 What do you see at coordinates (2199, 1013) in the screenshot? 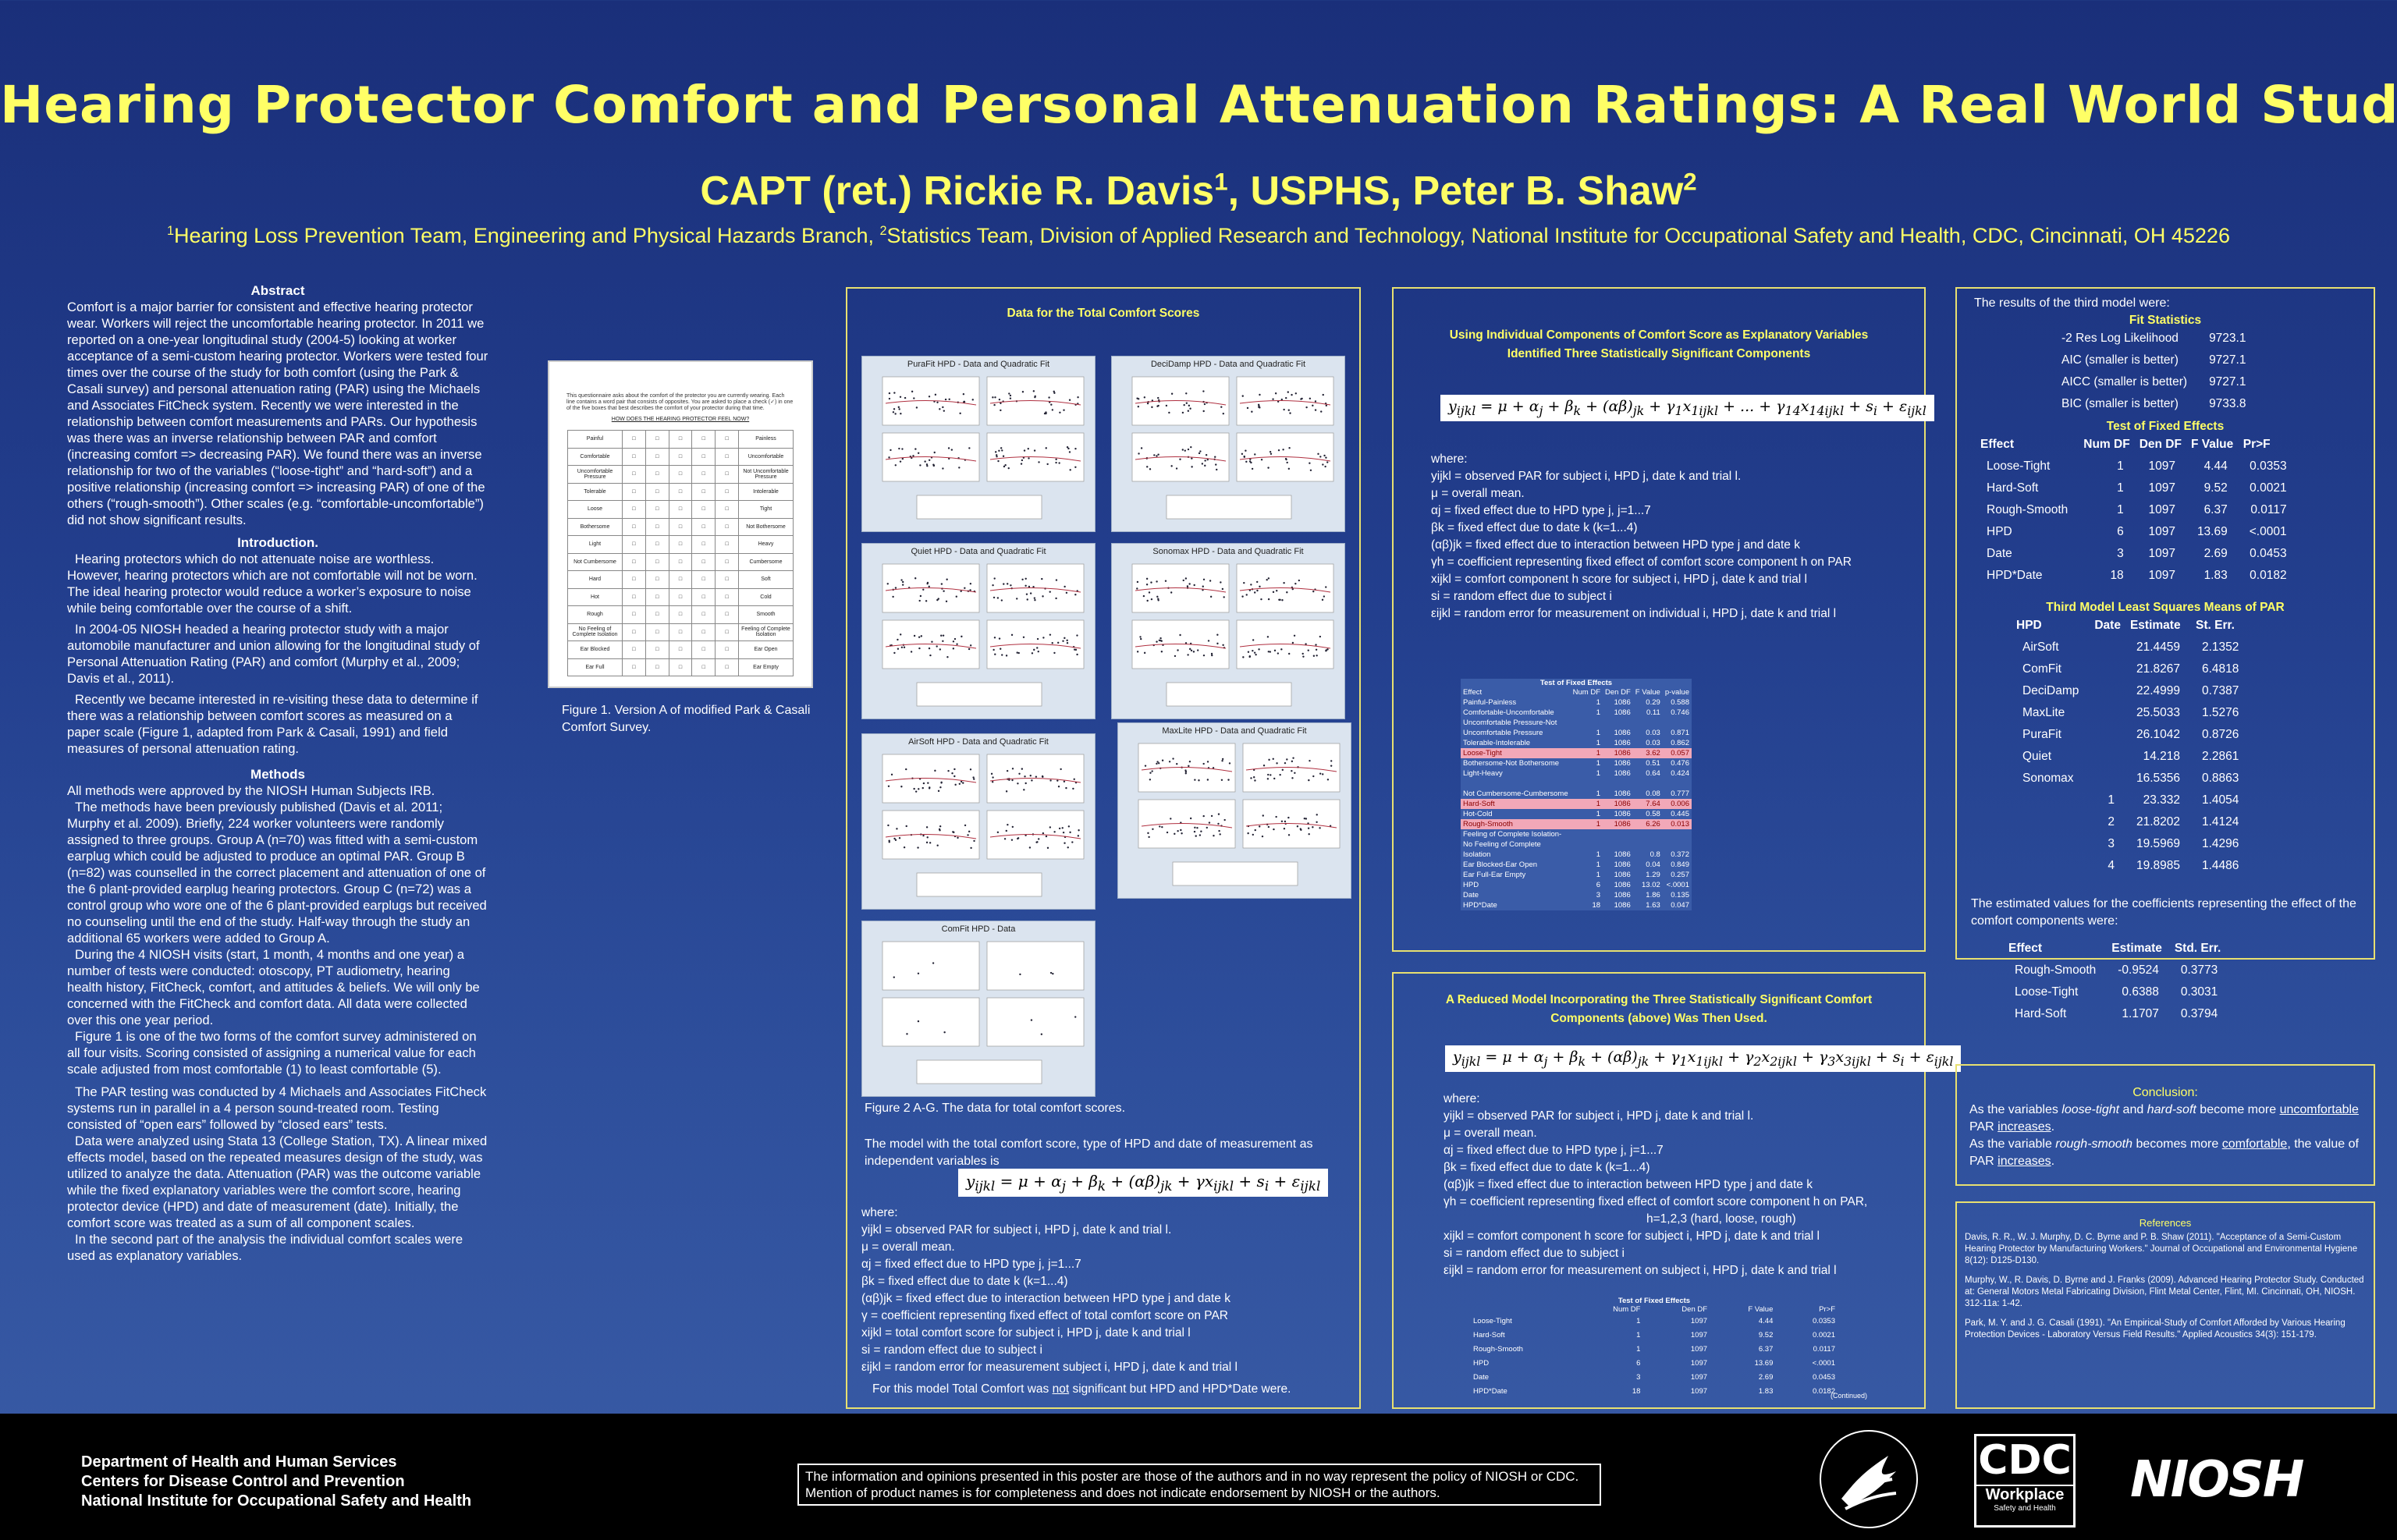
I see `table-cell: 0.3794` at bounding box center [2199, 1013].